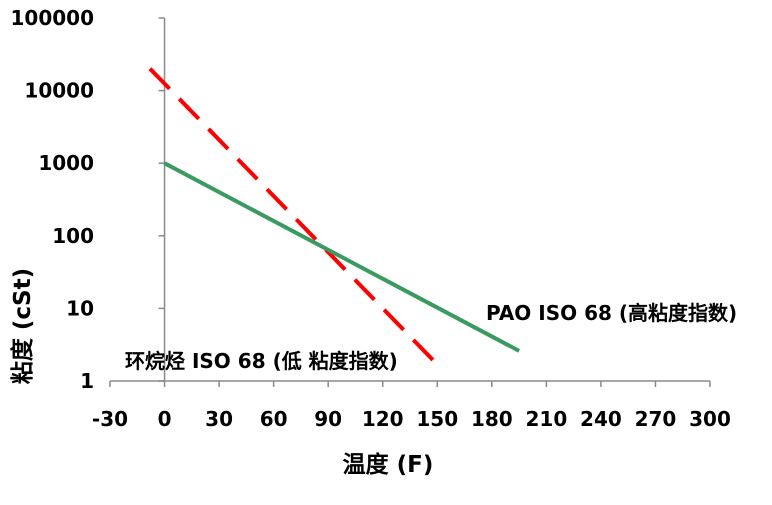 The height and width of the screenshot is (505, 772). What do you see at coordinates (165, 419) in the screenshot?
I see `x-tick-label: 0` at bounding box center [165, 419].